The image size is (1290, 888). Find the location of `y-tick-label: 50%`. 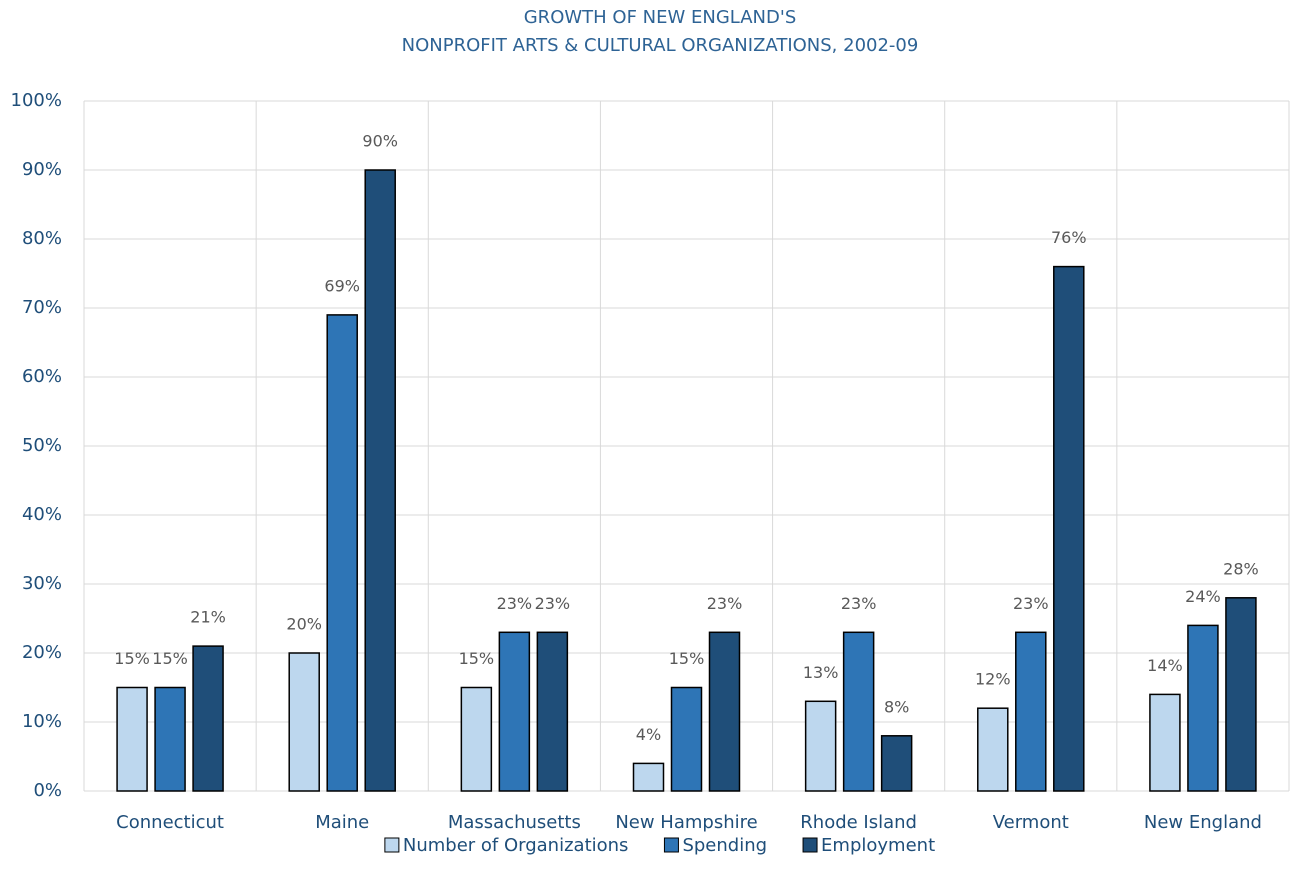

y-tick-label: 50% is located at coordinates (42, 445).